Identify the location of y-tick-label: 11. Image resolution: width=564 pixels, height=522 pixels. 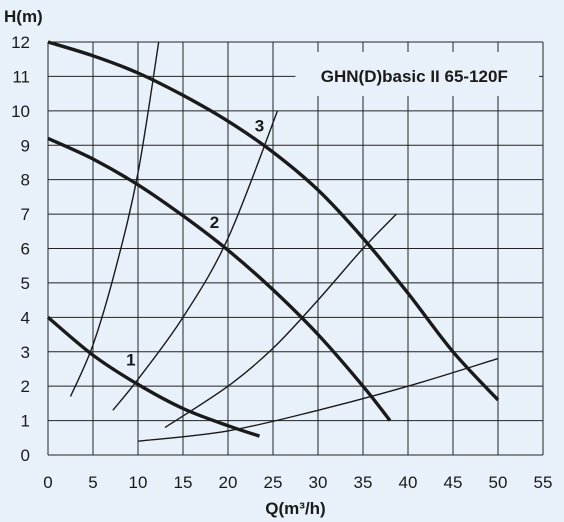
(21, 76).